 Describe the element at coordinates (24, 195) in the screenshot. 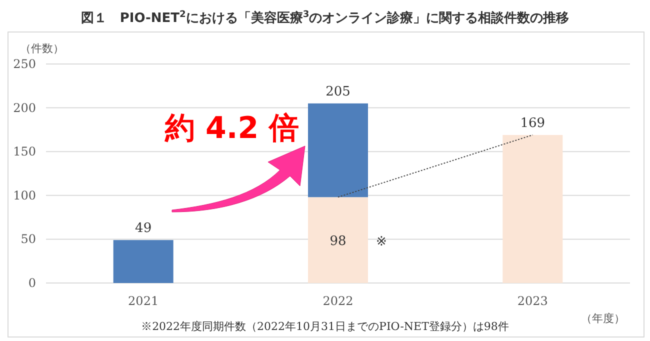

I see `y-tick-label: 100` at that location.